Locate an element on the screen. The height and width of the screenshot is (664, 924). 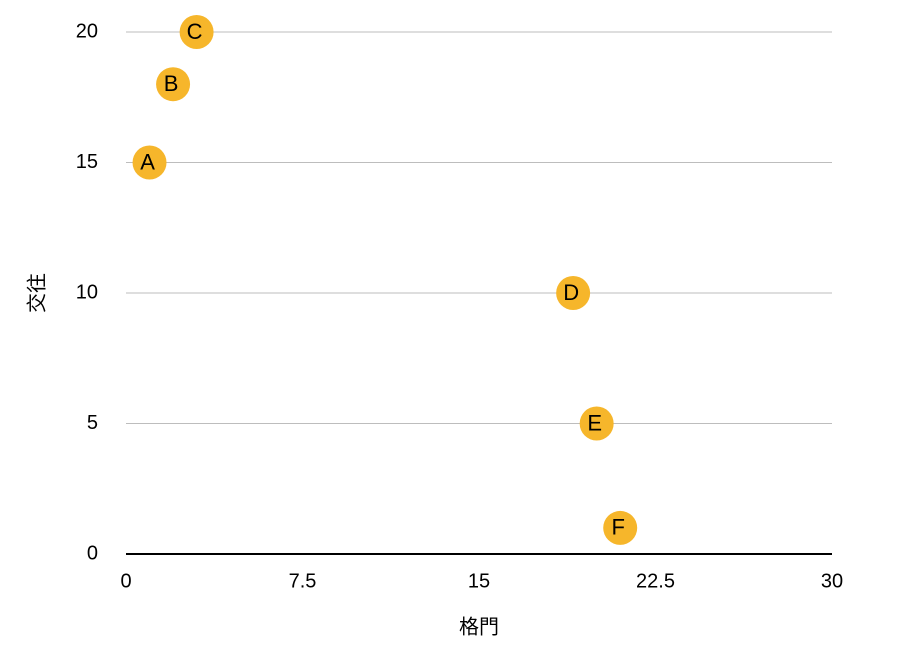
point-label: A is located at coordinates (147, 161).